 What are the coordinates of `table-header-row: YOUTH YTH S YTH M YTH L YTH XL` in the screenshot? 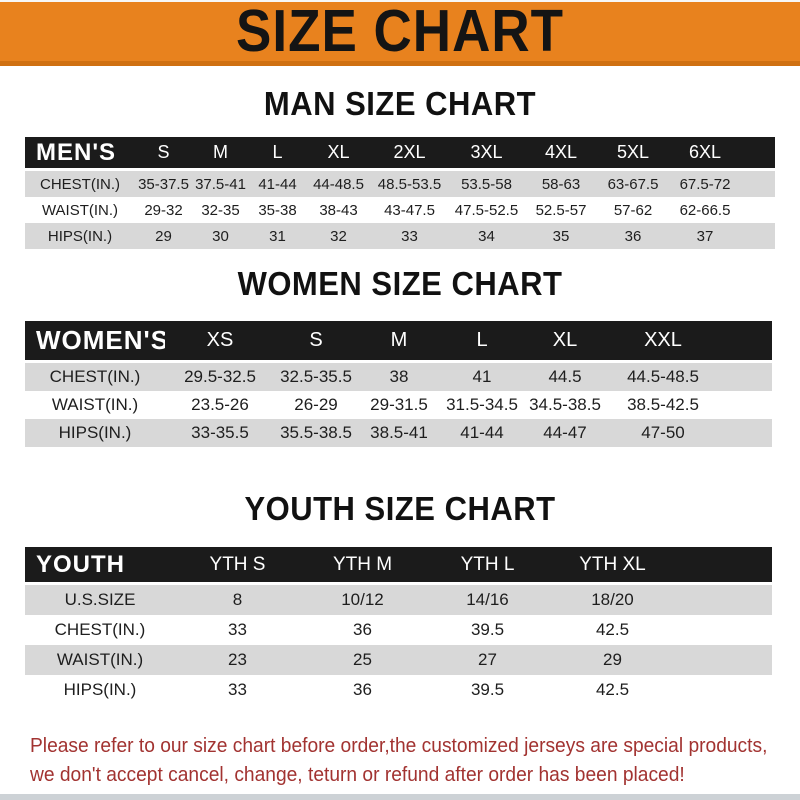 It's located at (398, 566).